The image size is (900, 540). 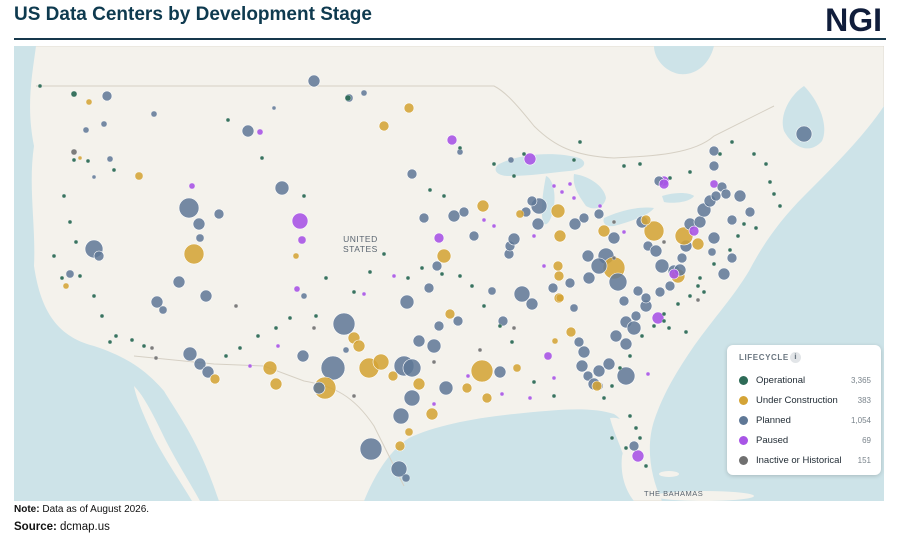 What do you see at coordinates (805, 440) in the screenshot?
I see `legend-item-paused: Paused 69` at bounding box center [805, 440].